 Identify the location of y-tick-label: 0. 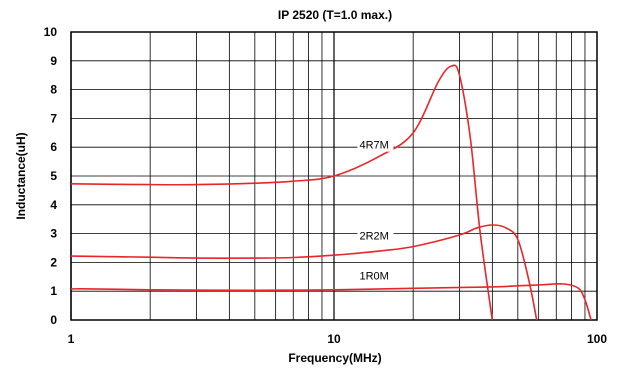
(53, 320).